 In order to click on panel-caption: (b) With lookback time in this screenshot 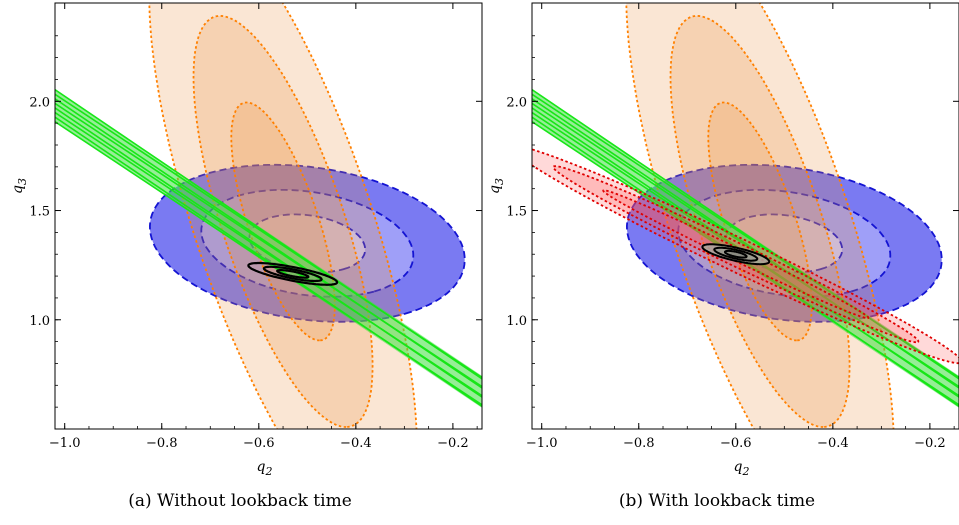, I will do `click(717, 501)`.